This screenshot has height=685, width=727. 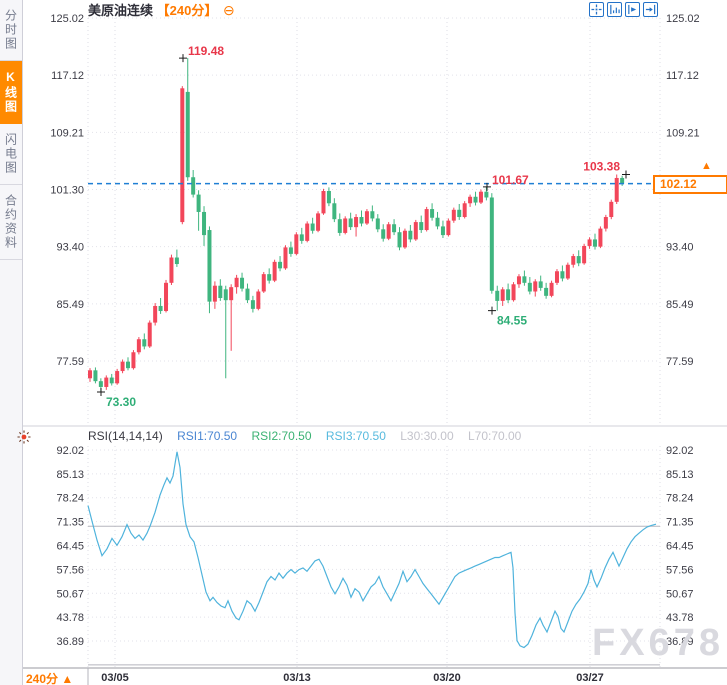 What do you see at coordinates (161, 10) in the screenshot?
I see `chart-header: 美原油连续 【240分】 ⊖` at bounding box center [161, 10].